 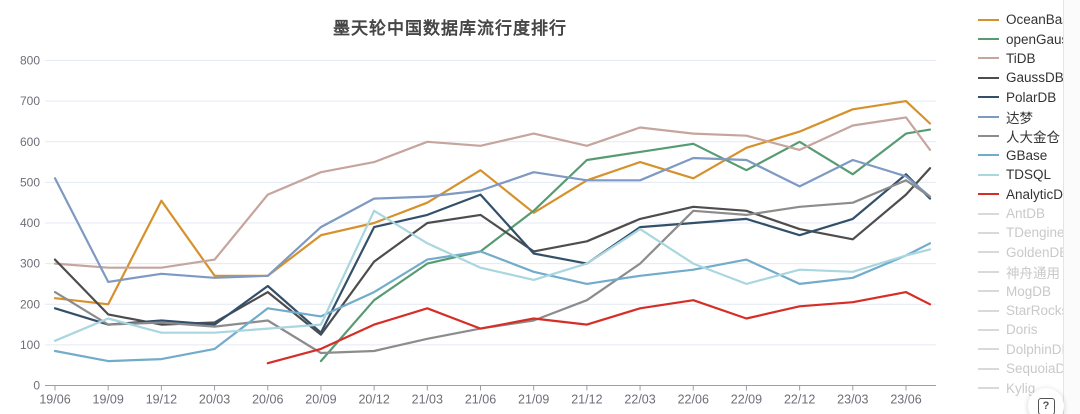 What do you see at coordinates (1025, 194) in the screenshot?
I see `legend-item-AnalyticDB: AnalyticDB` at bounding box center [1025, 194].